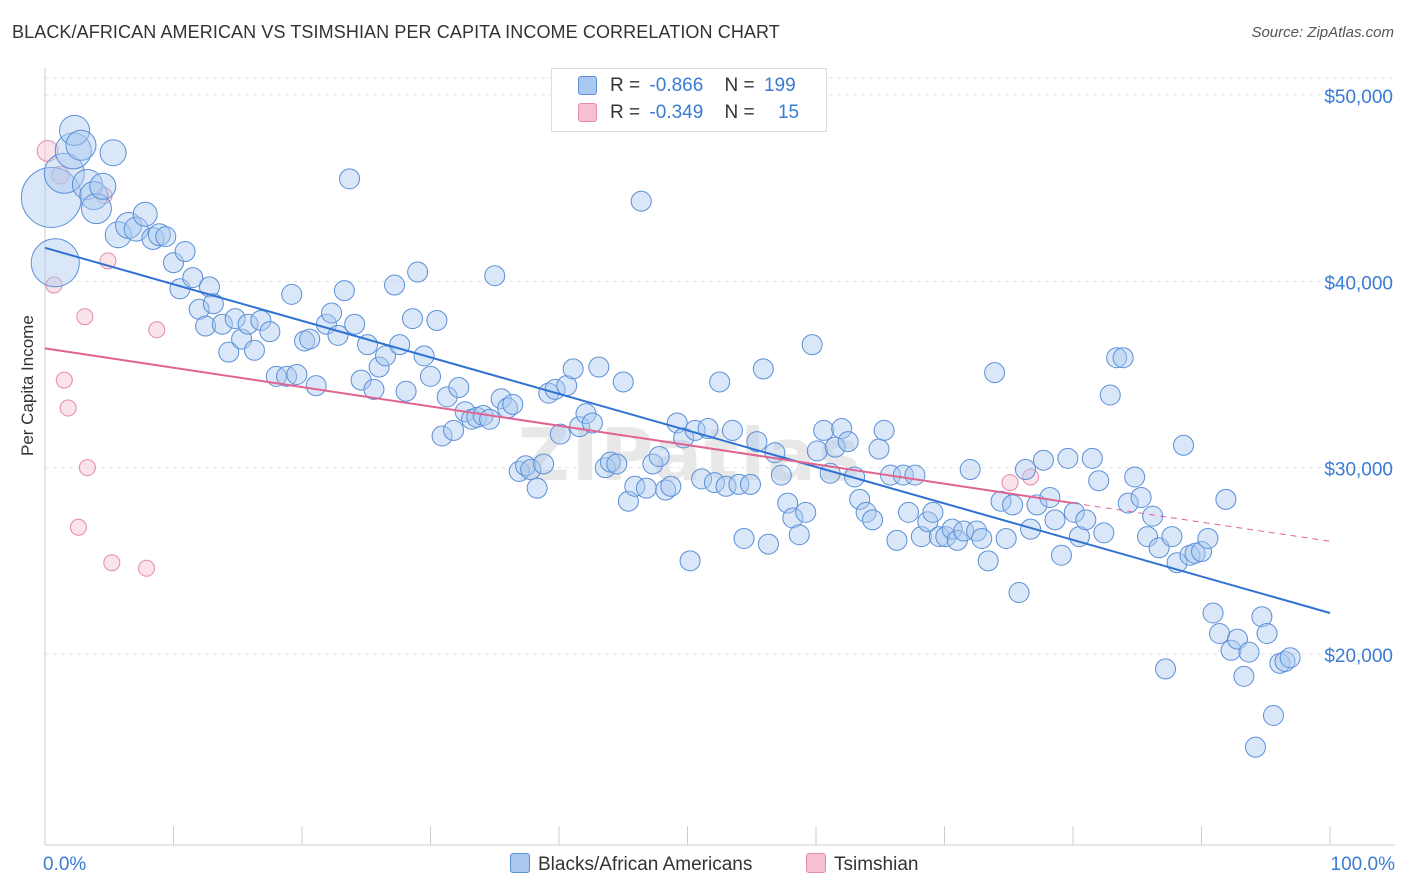 The height and width of the screenshot is (892, 1406). I want to click on legend-item-tsimshian: Tsimshian, so click(862, 864).